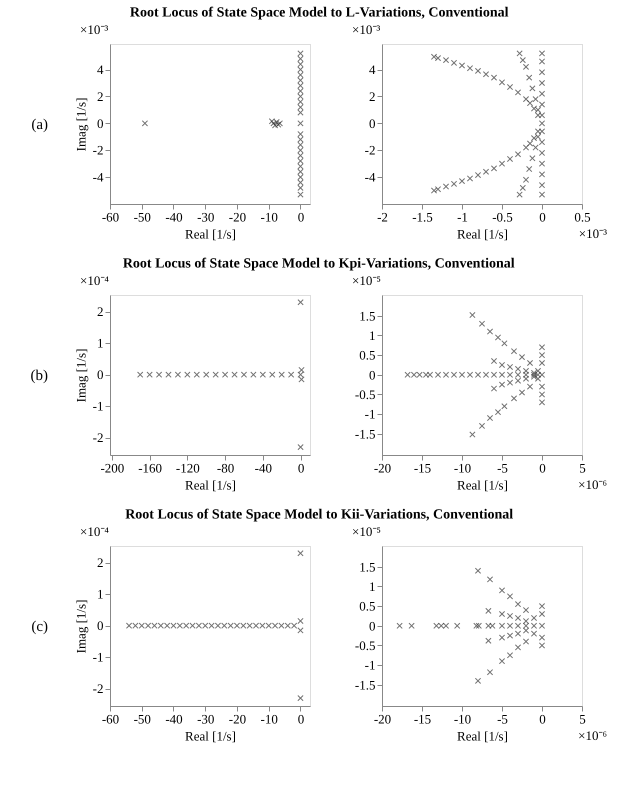 The image size is (640, 798). What do you see at coordinates (319, 13) in the screenshot?
I see `chart-title: Root Locus of State Space Model to L-Variations, Conventional` at bounding box center [319, 13].